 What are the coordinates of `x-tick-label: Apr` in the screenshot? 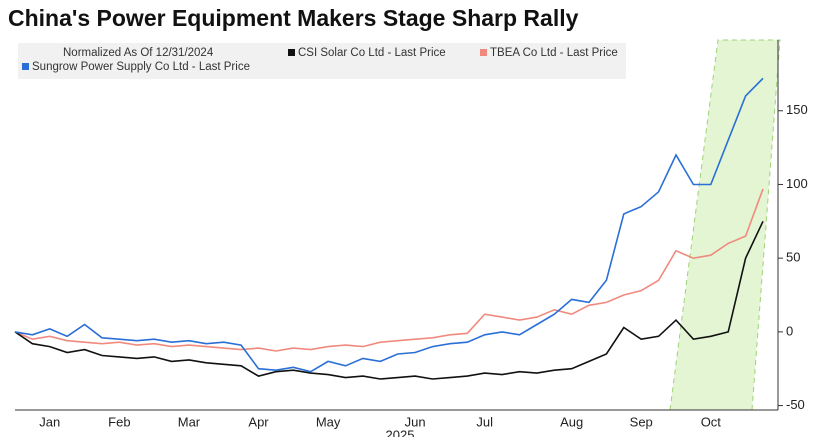 It's located at (258, 421).